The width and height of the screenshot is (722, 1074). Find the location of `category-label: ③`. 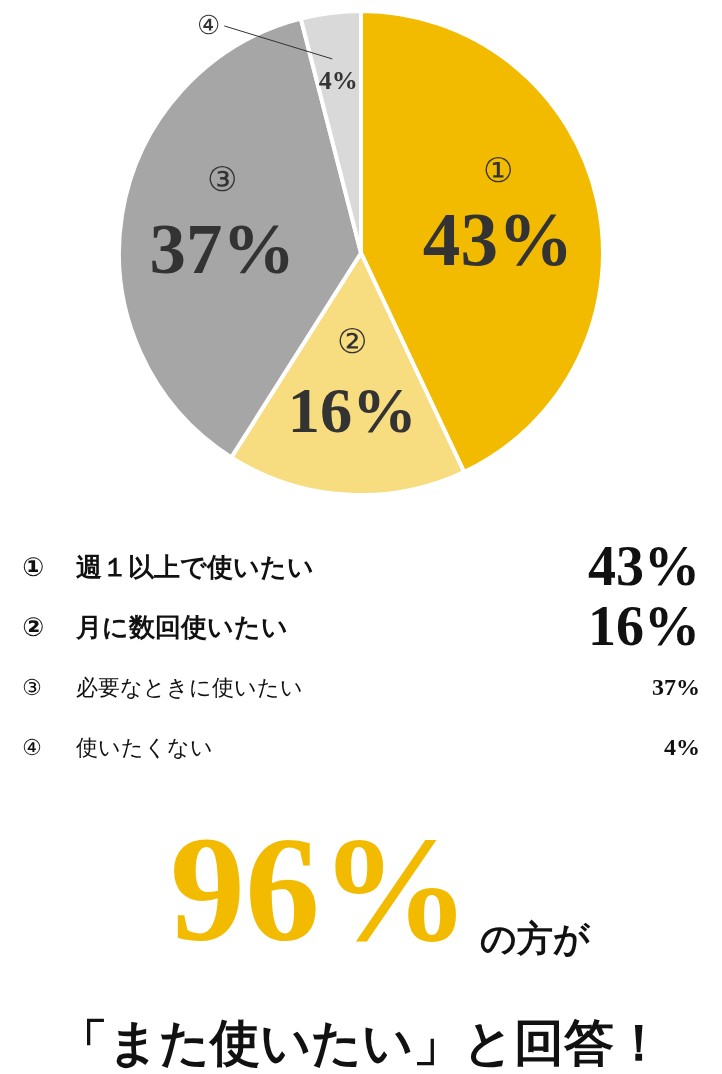

category-label: ③ is located at coordinates (32, 687).